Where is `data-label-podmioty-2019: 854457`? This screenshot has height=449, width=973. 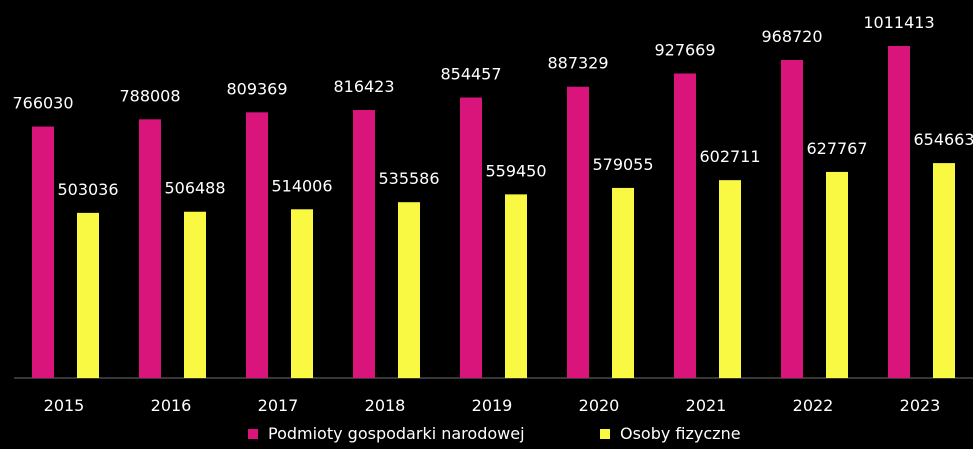
data-label-podmioty-2019: 854457 is located at coordinates (470, 74).